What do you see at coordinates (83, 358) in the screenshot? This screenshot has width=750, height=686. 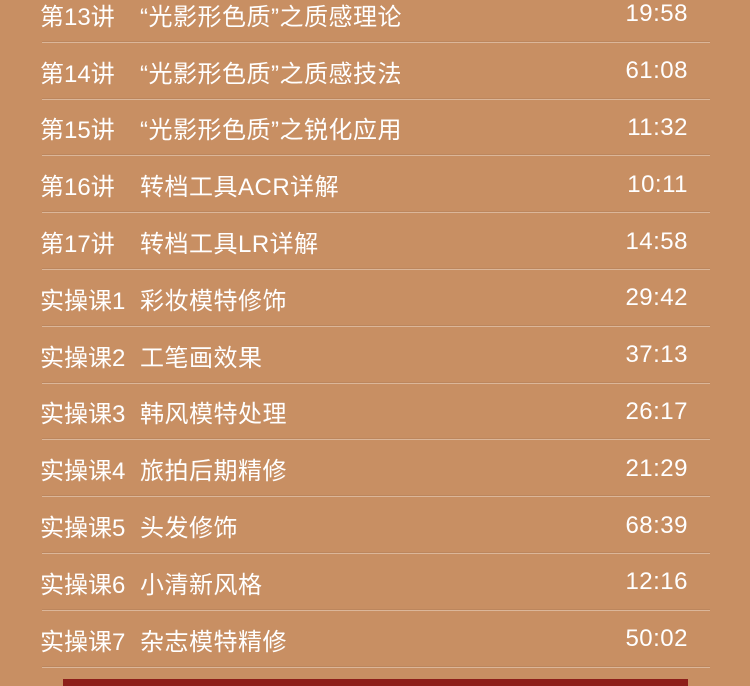 I see `lecture-number: 实操课2` at bounding box center [83, 358].